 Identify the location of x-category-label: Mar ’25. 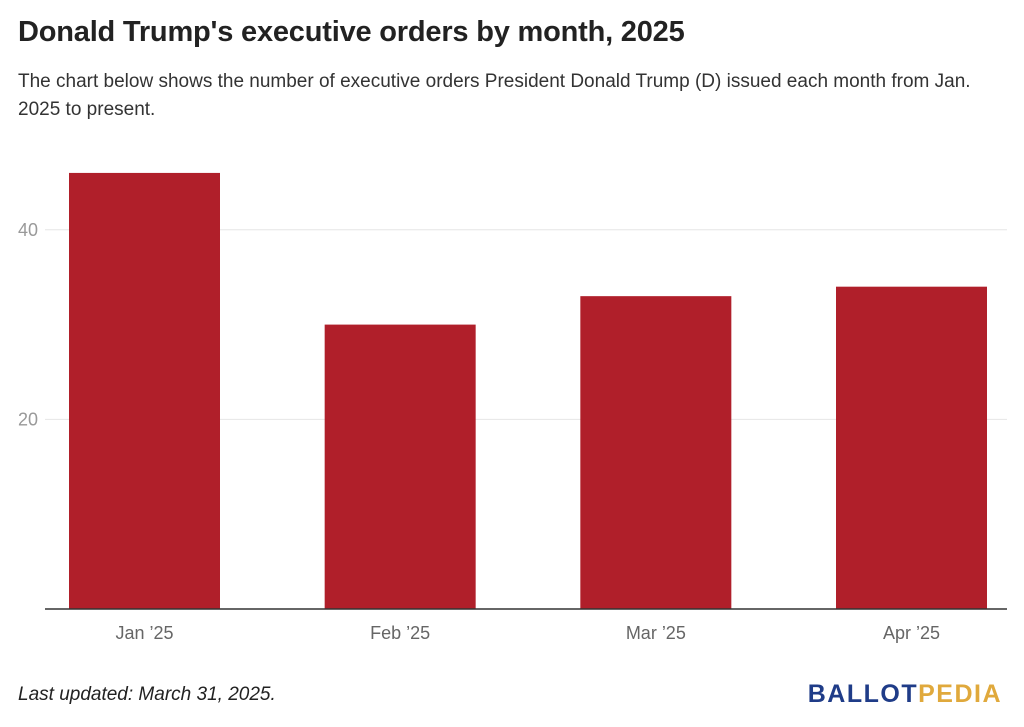
(656, 633).